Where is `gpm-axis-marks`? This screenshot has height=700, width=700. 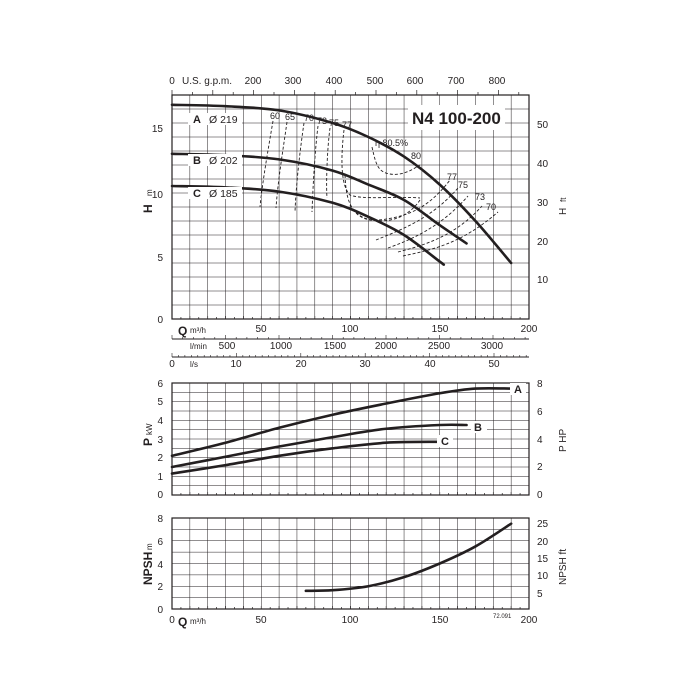 gpm-axis-marks is located at coordinates (345, 92).